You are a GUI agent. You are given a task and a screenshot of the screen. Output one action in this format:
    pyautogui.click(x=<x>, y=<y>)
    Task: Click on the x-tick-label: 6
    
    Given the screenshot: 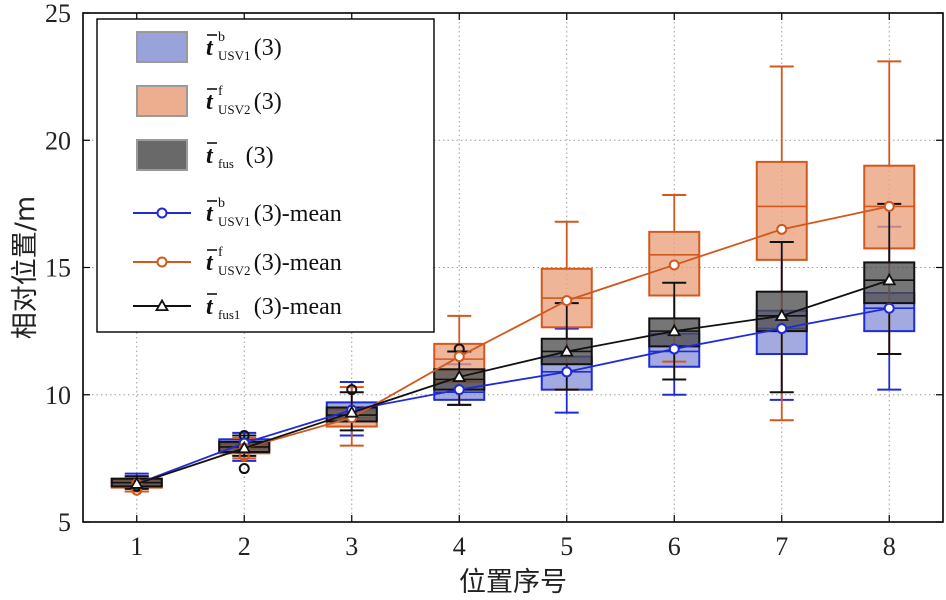 What is the action you would take?
    pyautogui.click(x=674, y=546)
    